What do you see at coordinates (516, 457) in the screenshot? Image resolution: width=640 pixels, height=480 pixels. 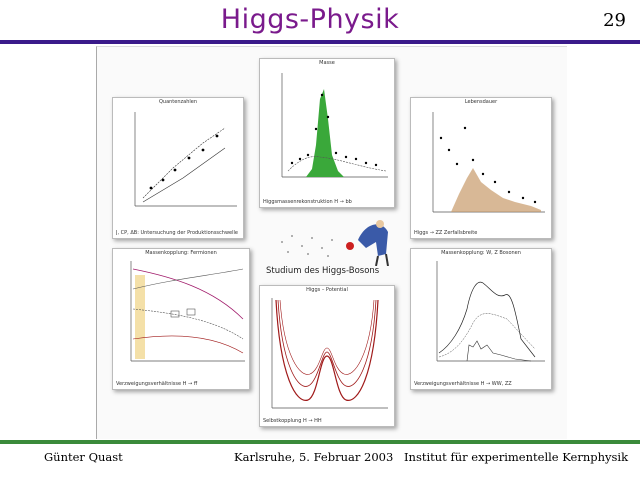 I see `footer-institute: Institut für experimentelle Kernphysik` at bounding box center [516, 457].